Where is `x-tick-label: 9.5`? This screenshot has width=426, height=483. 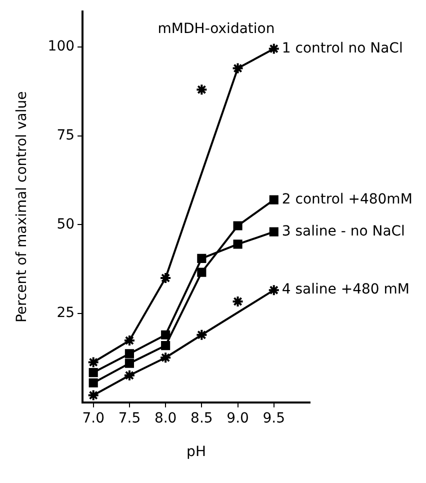
x-tick-label: 9.5 is located at coordinates (274, 418).